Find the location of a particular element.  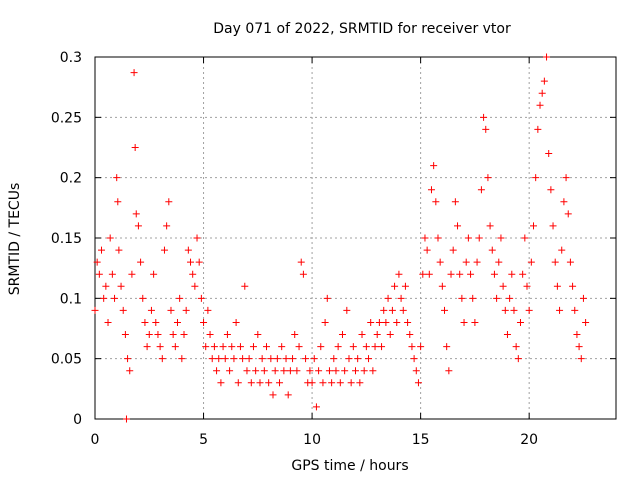

y-tick-label: 0.3 is located at coordinates (71, 58).